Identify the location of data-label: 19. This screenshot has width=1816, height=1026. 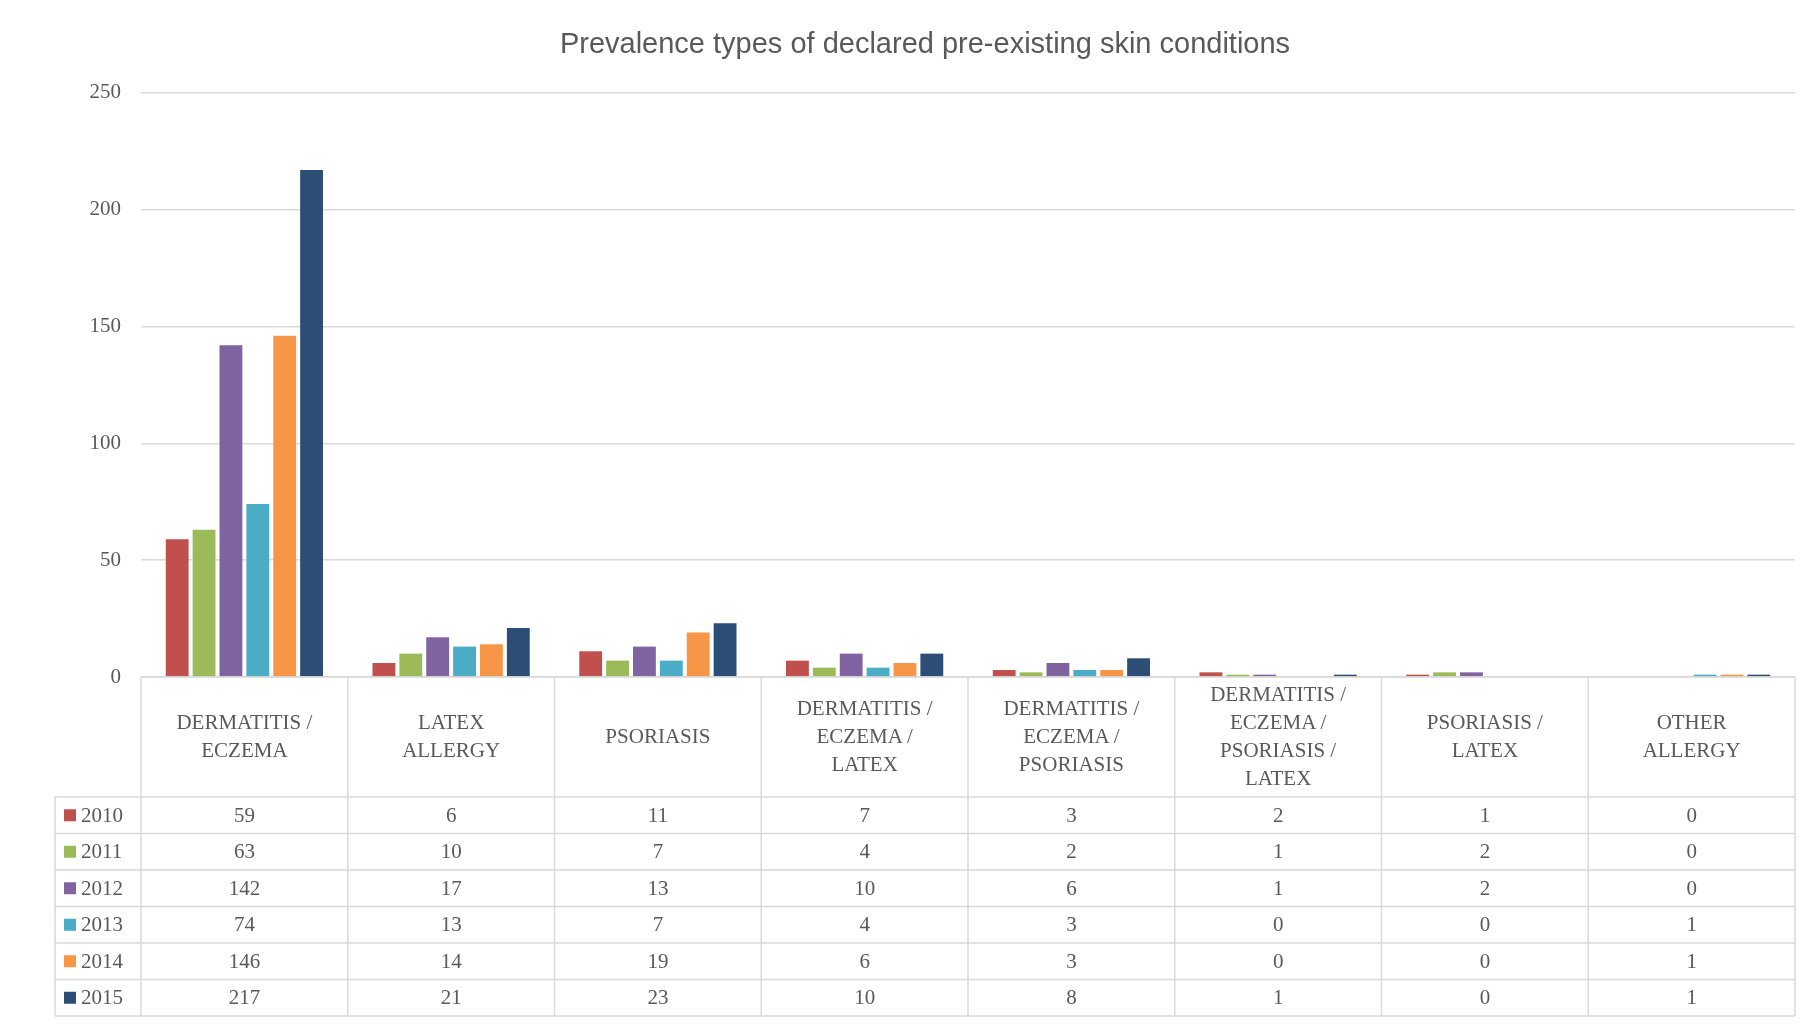
(658, 960).